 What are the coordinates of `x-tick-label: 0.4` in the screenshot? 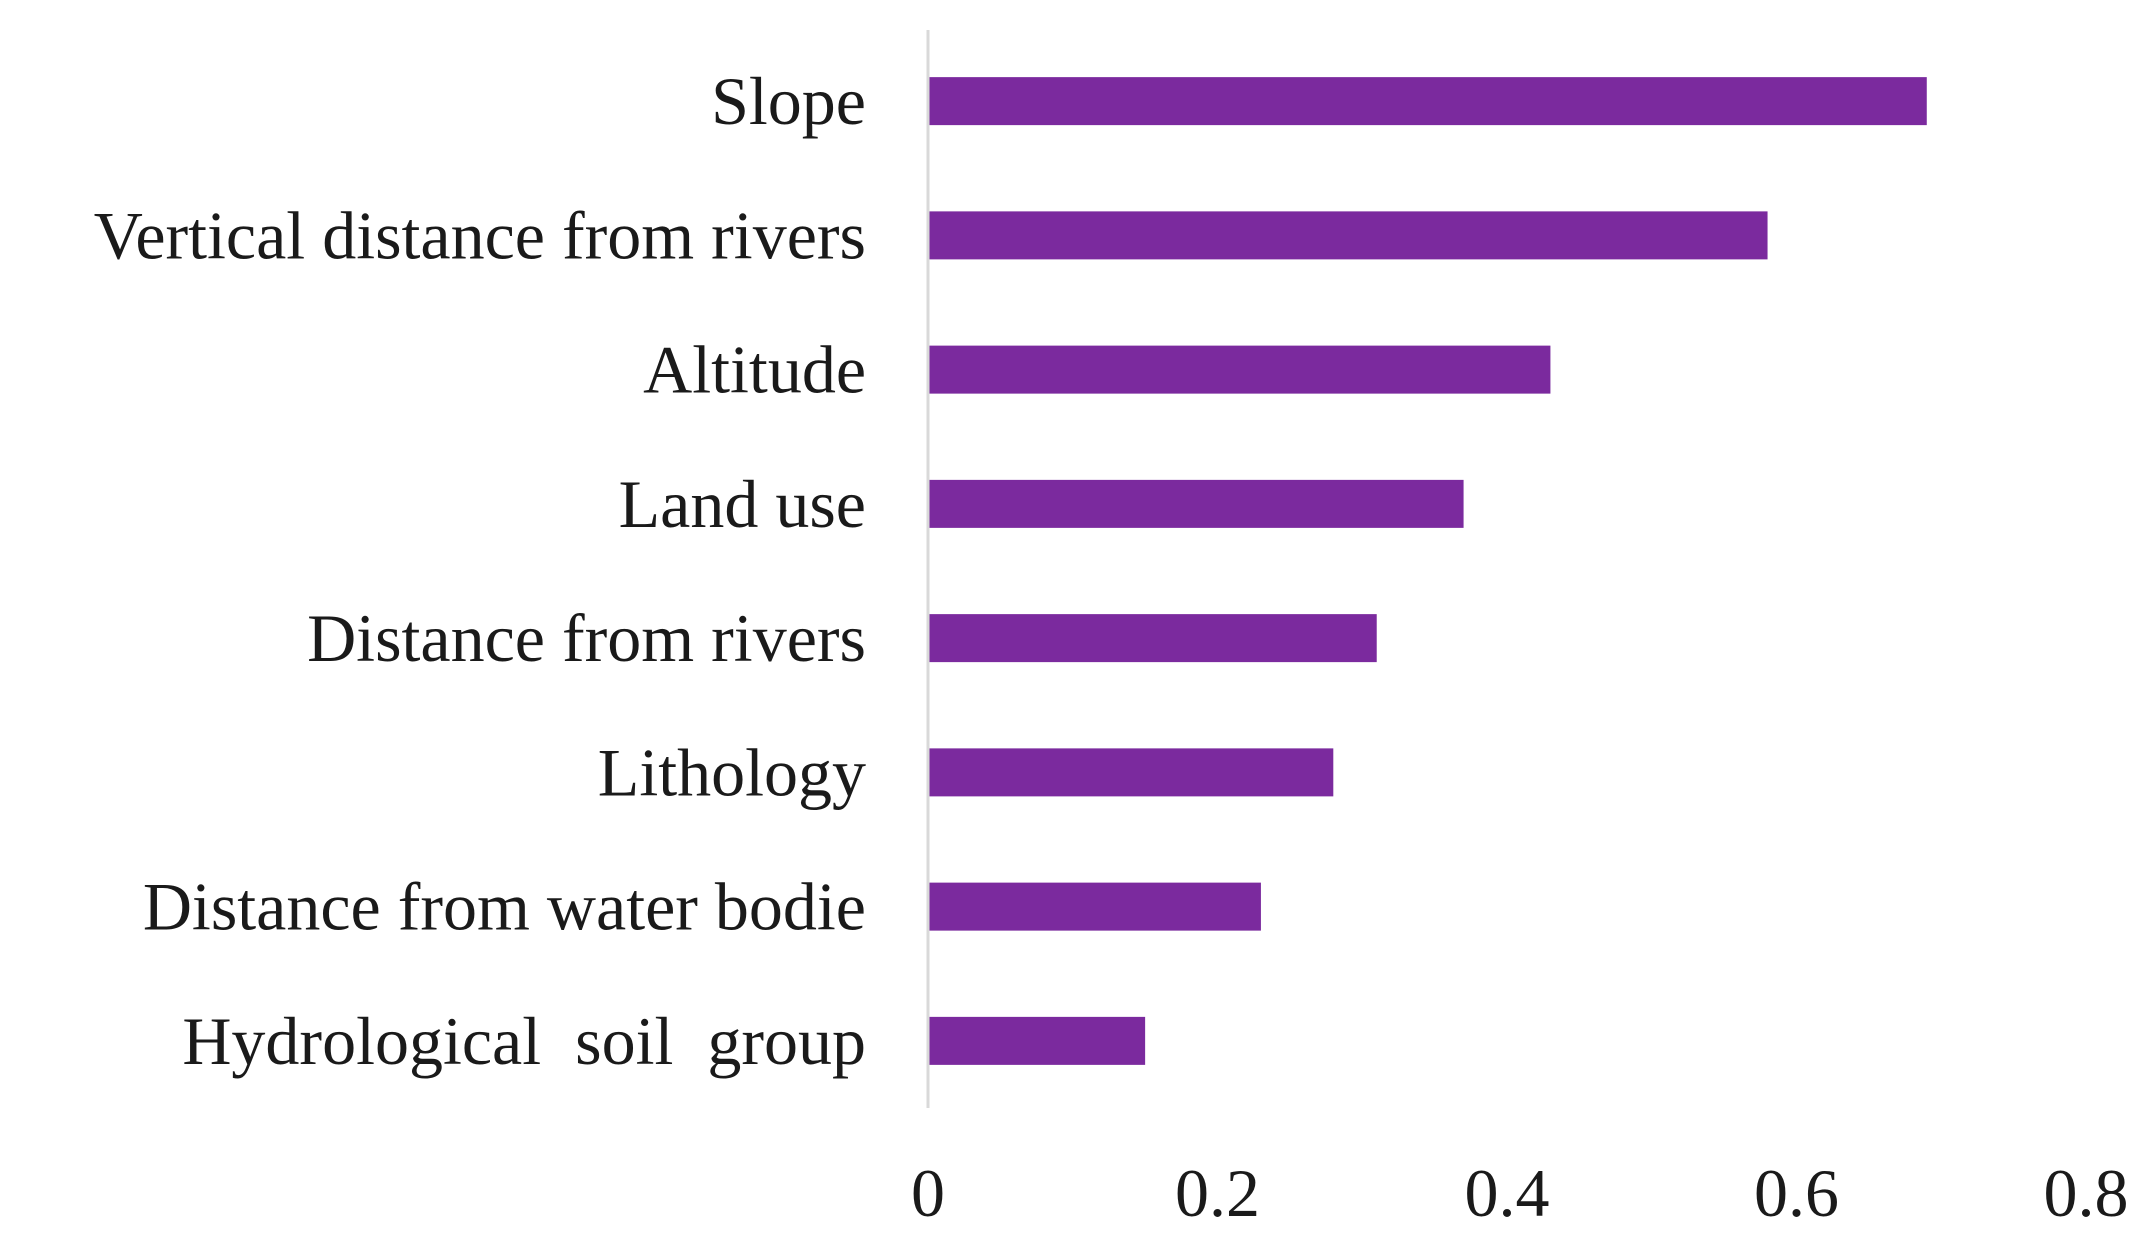 It's located at (1507, 1193).